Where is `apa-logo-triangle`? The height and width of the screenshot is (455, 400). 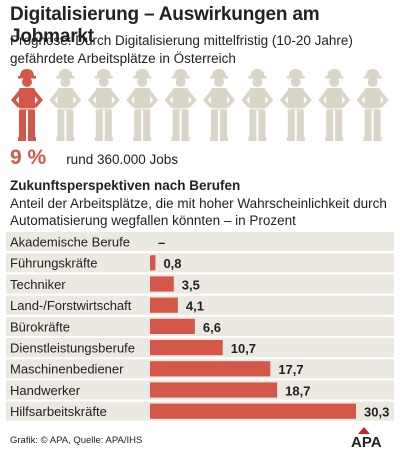 apa-logo-triangle is located at coordinates (364, 430).